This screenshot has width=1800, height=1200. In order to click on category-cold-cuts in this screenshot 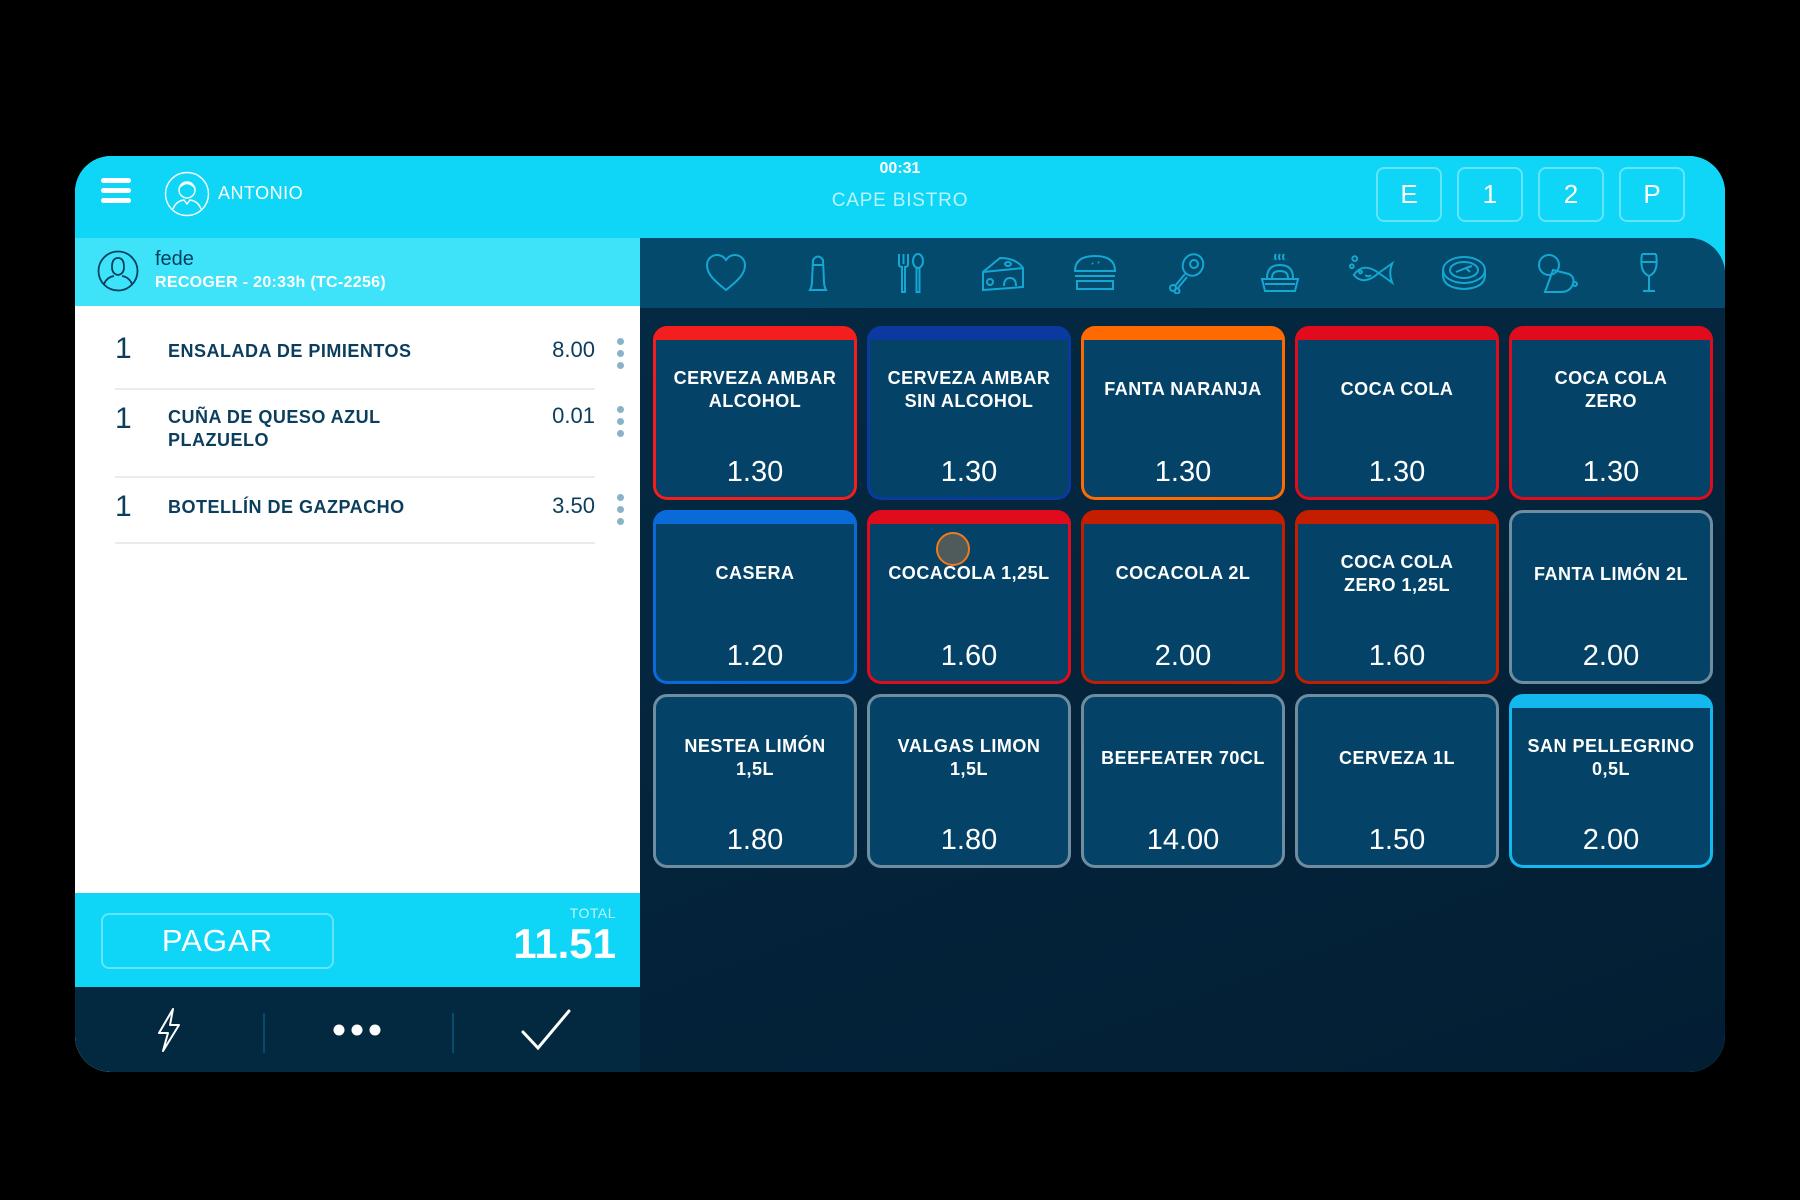, I will do `click(1557, 273)`.